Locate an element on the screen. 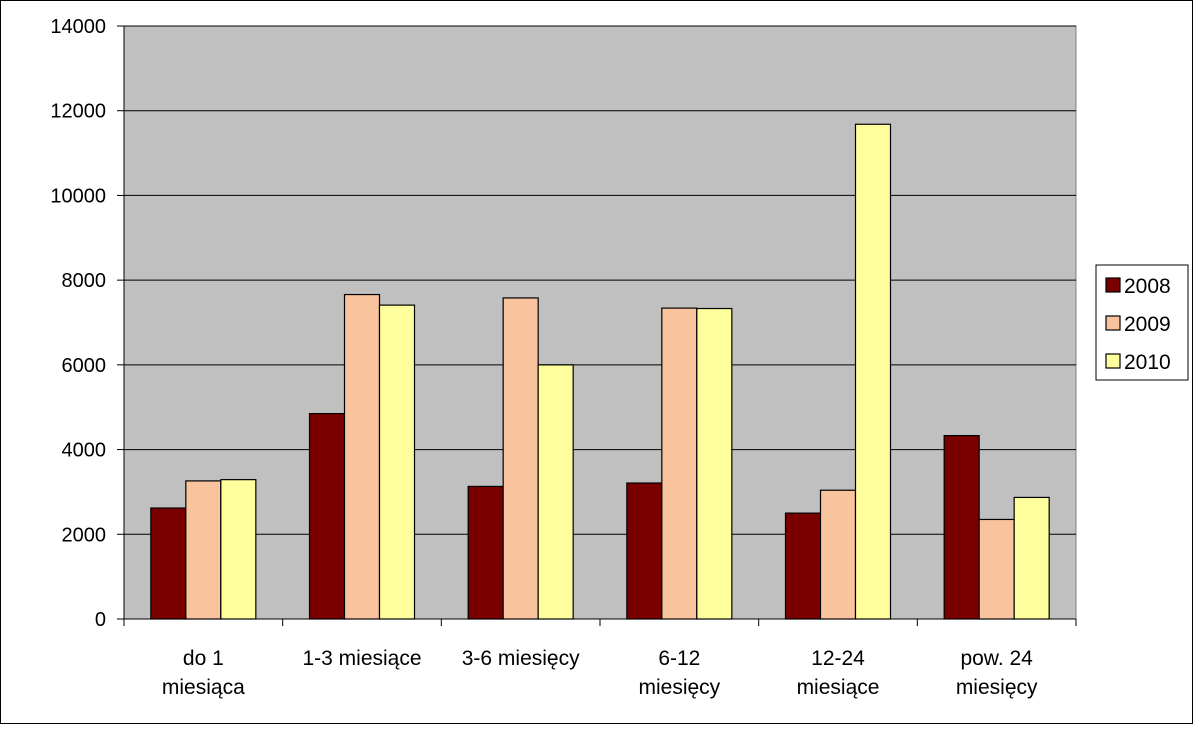 Image resolution: width=1193 pixels, height=729 pixels. y-tick-label: 2000 is located at coordinates (84, 535).